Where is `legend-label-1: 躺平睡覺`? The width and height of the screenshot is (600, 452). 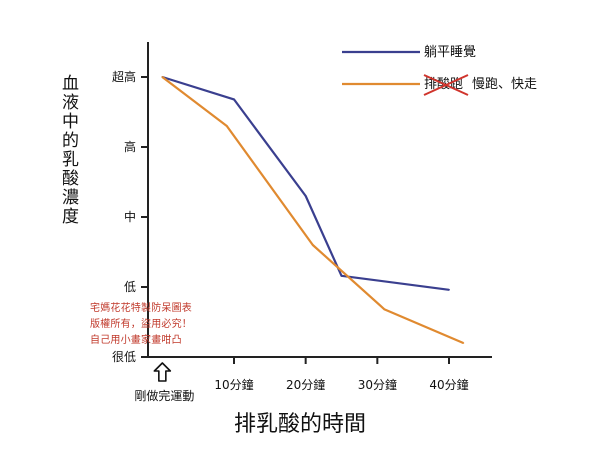
legend-label-1: 躺平睡覺 is located at coordinates (450, 52).